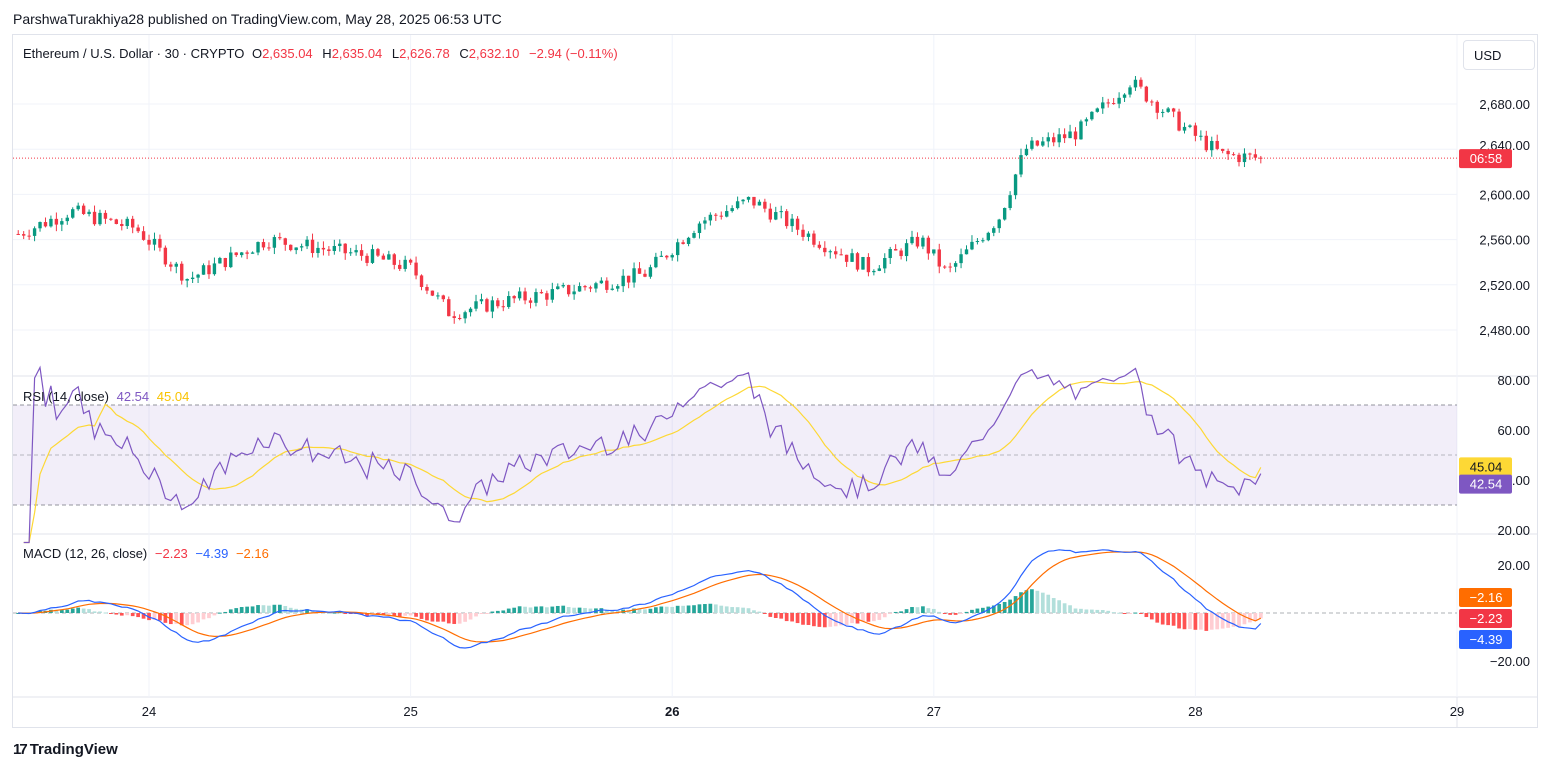 This screenshot has height=772, width=1553. I want to click on macd-hist-axis-label: −2.23, so click(1486, 618).